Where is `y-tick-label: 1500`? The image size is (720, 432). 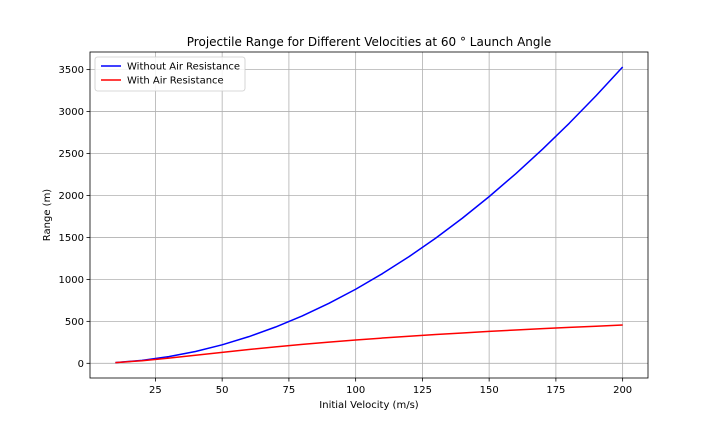 y-tick-label: 1500 is located at coordinates (71, 238).